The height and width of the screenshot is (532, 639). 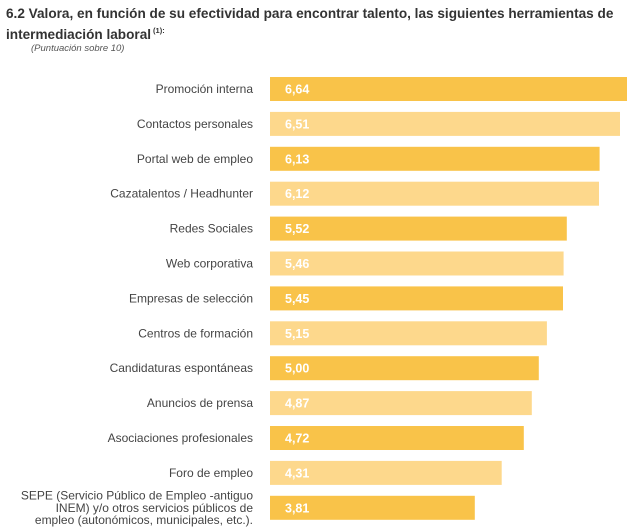 What do you see at coordinates (159, 30) in the screenshot?
I see `chart-title-note: (1):` at bounding box center [159, 30].